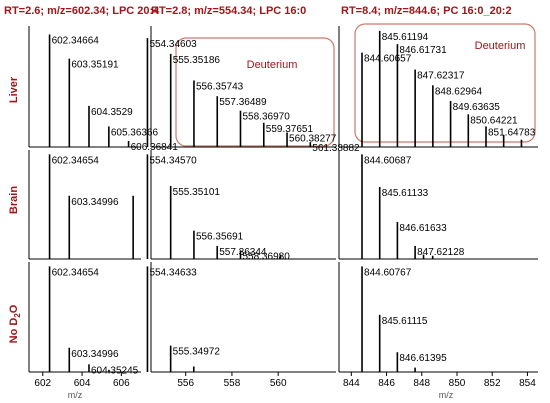 The height and width of the screenshot is (403, 550). Describe the element at coordinates (228, 11) in the screenshot. I see `panel-title-lpc-16-0: RT=2.8; m/z=554.34; LPC 16:0` at that location.